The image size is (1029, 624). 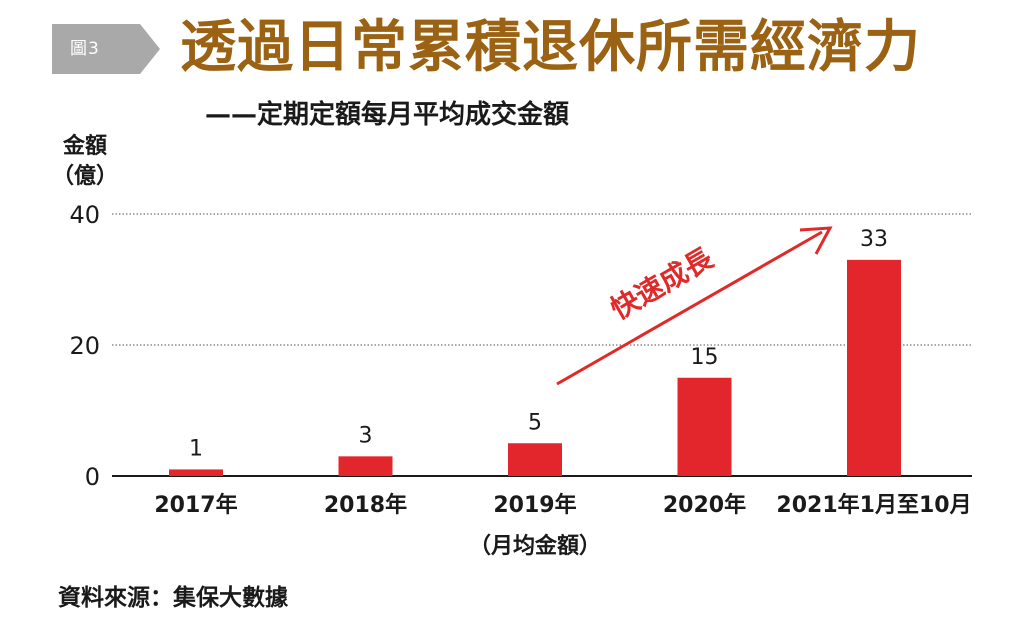 I want to click on category-label-0: 2017年, so click(x=195, y=505).